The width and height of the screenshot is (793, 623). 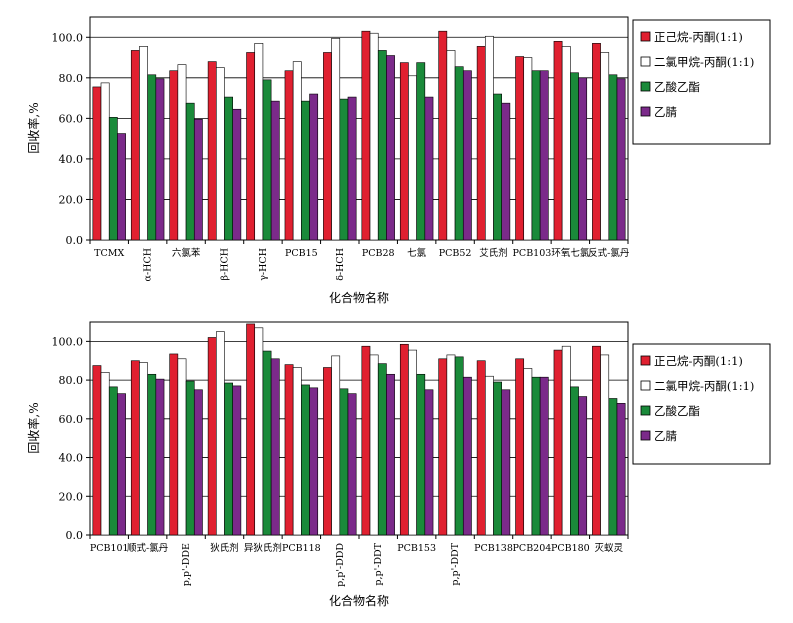 I want to click on bar-0-s0-c3, so click(x=212, y=151).